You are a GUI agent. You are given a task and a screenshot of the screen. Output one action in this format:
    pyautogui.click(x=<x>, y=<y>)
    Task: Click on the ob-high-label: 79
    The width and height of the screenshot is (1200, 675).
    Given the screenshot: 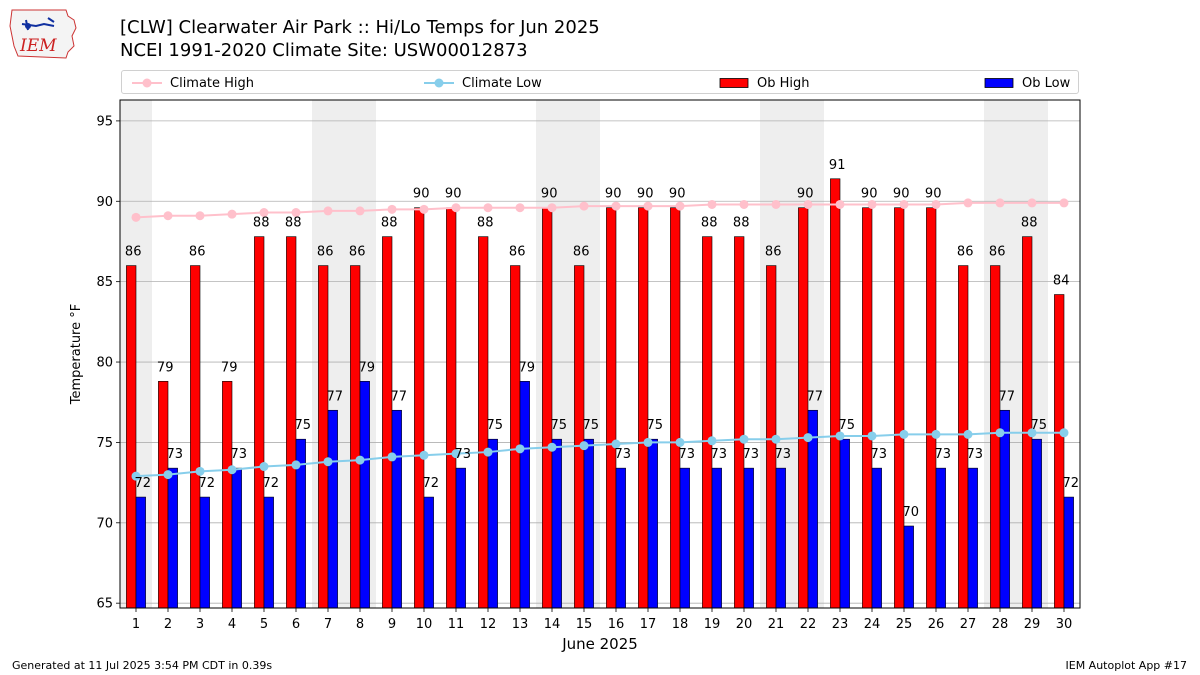 What is the action you would take?
    pyautogui.click(x=229, y=367)
    